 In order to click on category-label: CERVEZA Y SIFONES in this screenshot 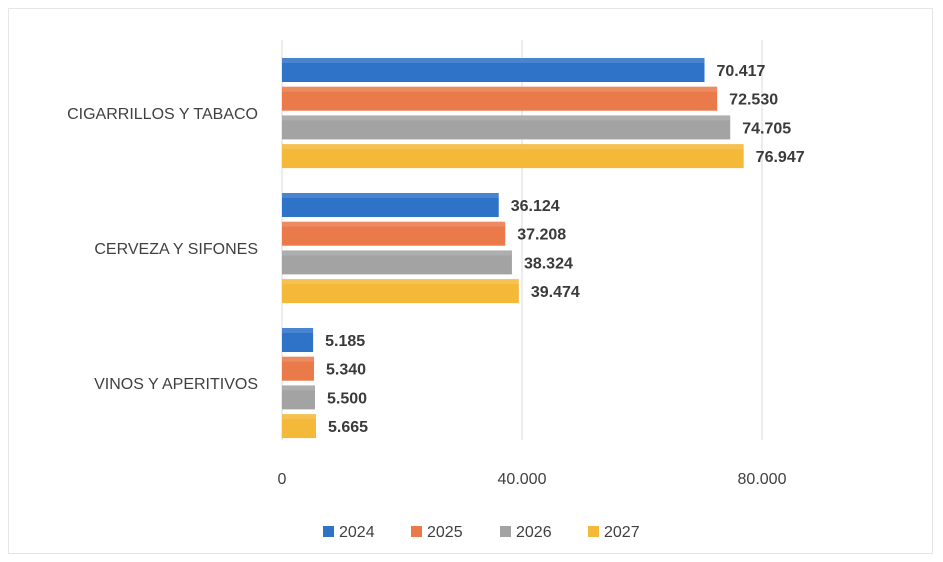, I will do `click(176, 249)`.